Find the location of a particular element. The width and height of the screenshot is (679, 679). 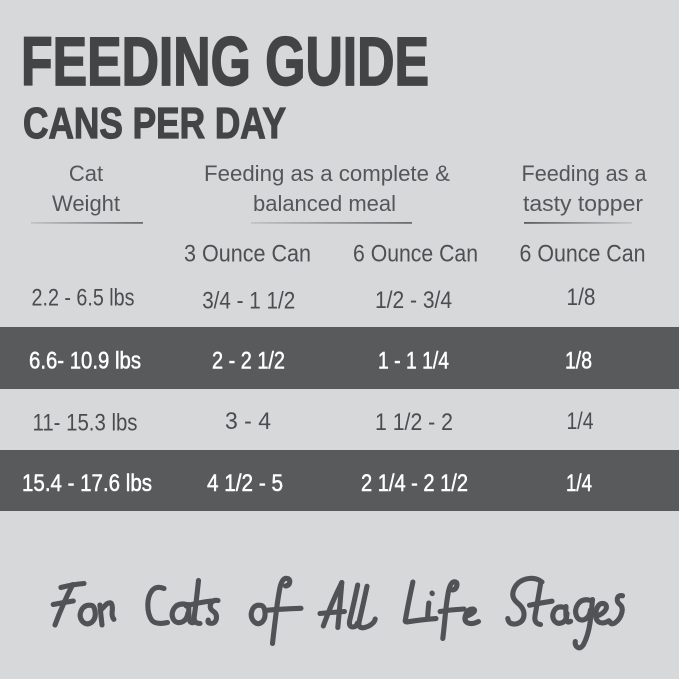

svg-text: Weight is located at coordinates (86, 203).